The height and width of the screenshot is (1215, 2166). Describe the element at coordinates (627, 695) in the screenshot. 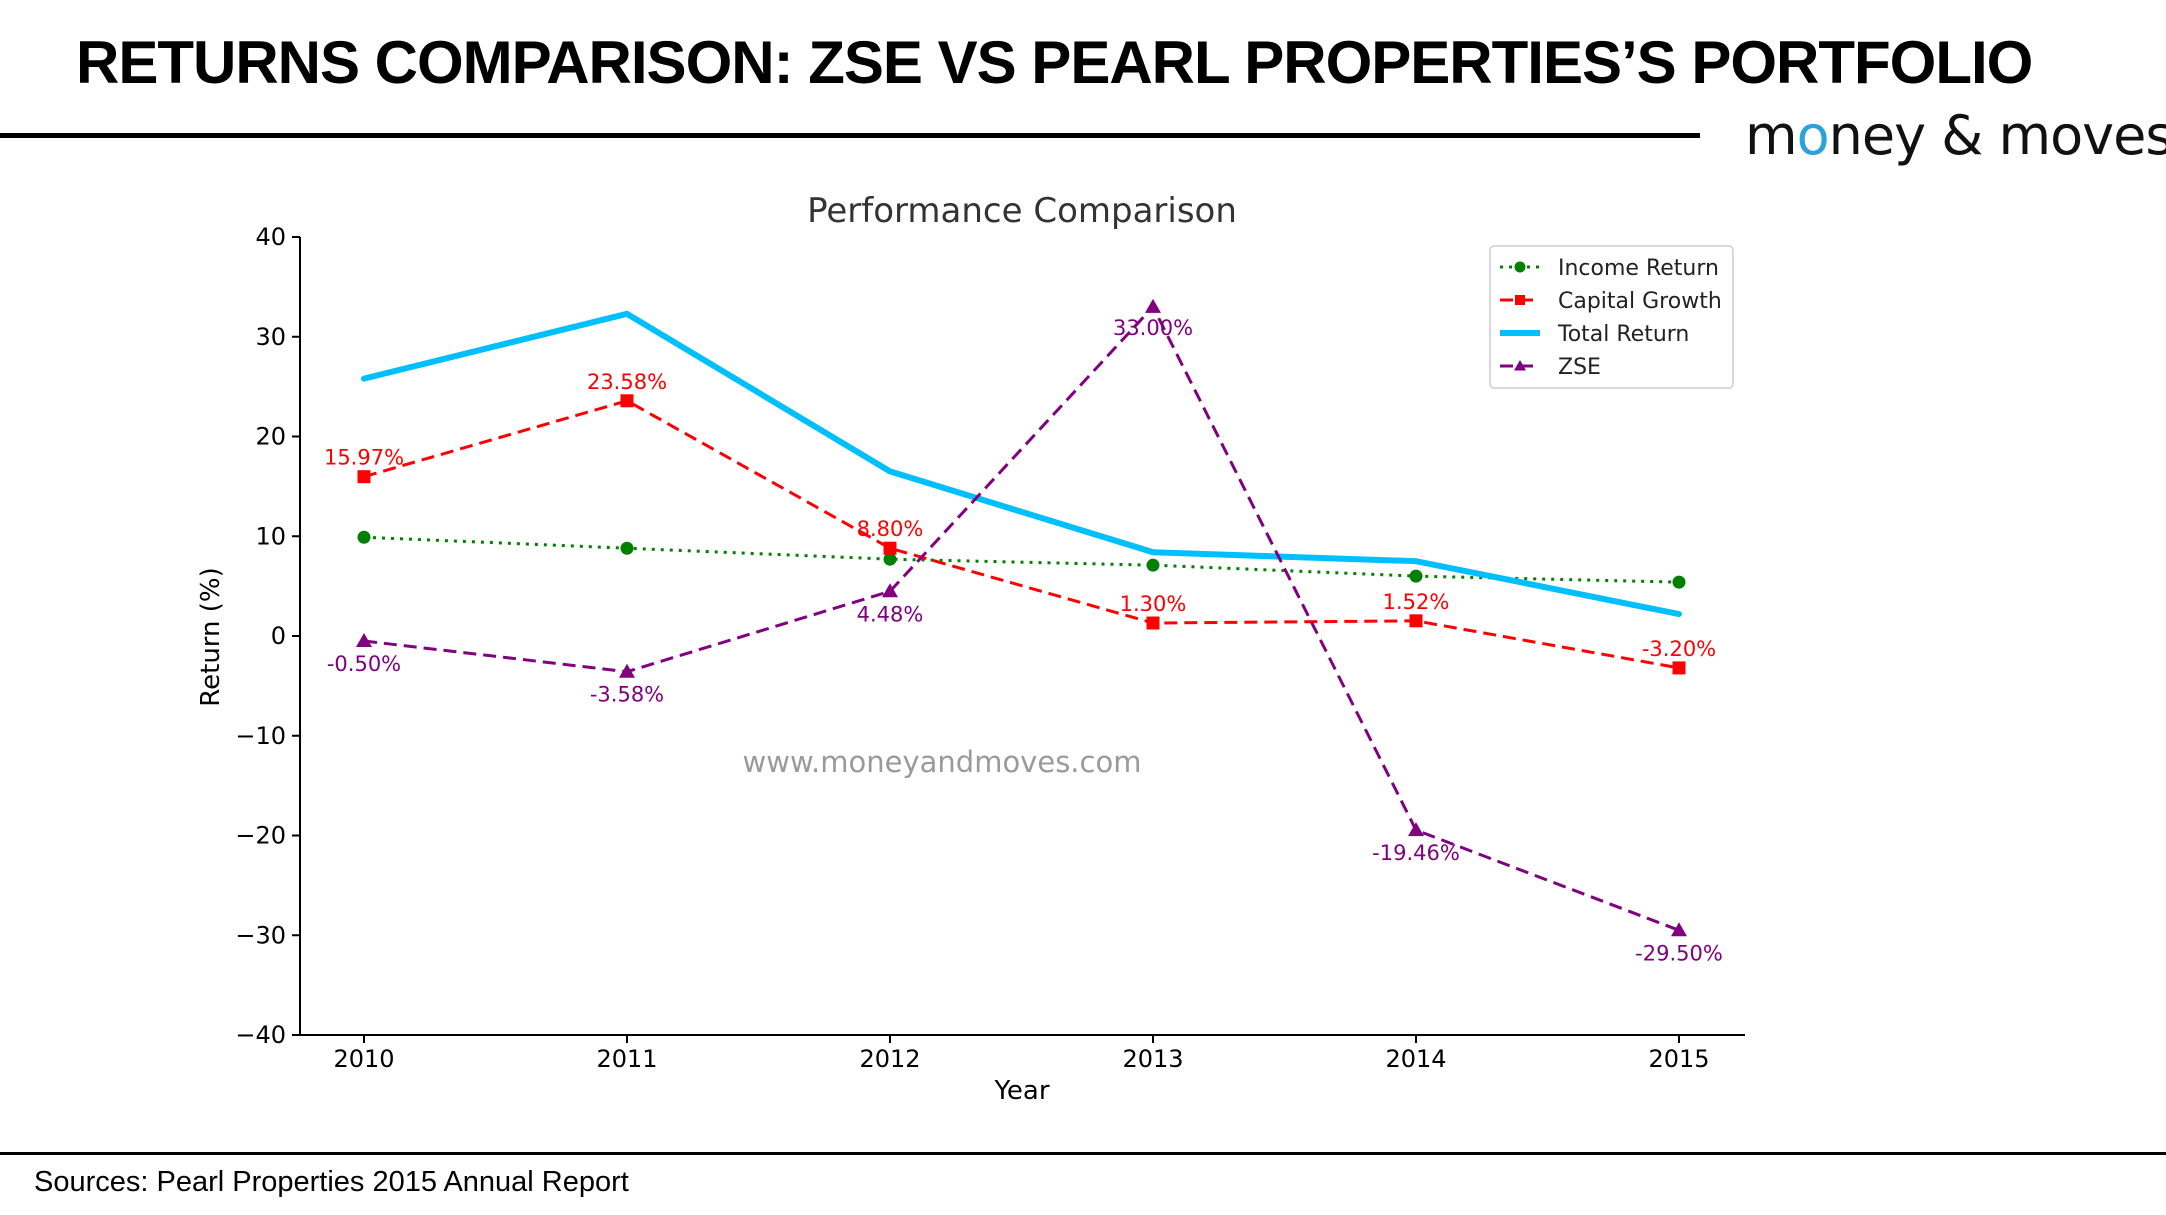

I see `data-label: -3.58%` at that location.